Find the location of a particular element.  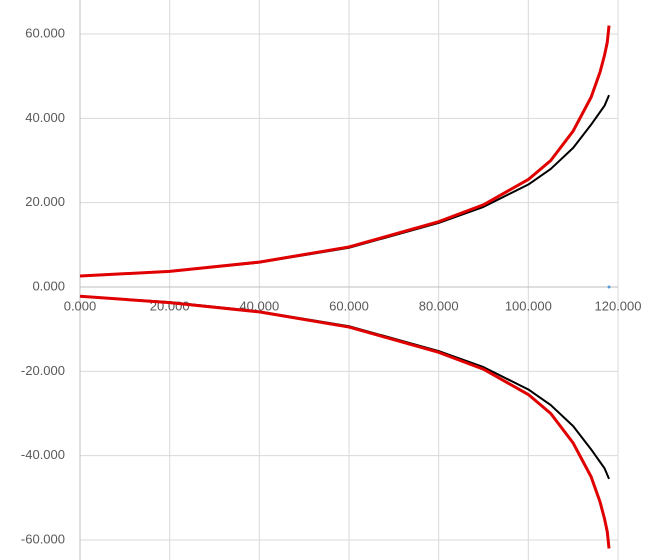

y-tick-label: -40.000 is located at coordinates (43, 454).